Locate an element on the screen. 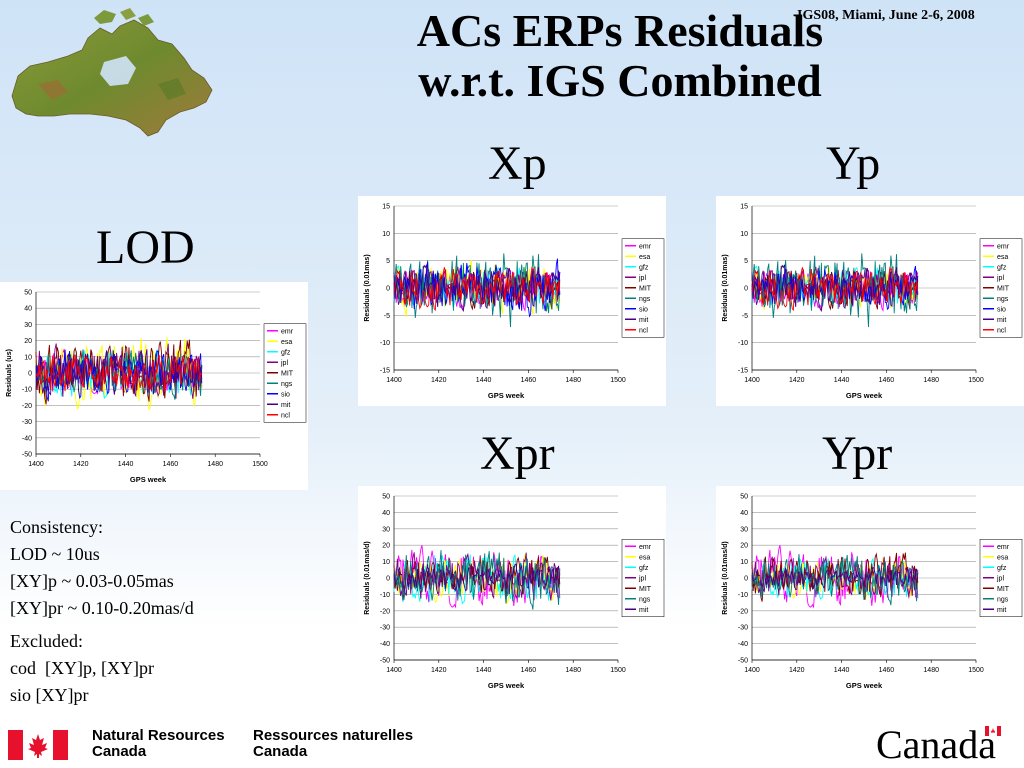 This screenshot has height=768, width=1024. excluded-title: Excluded: is located at coordinates (46, 641).